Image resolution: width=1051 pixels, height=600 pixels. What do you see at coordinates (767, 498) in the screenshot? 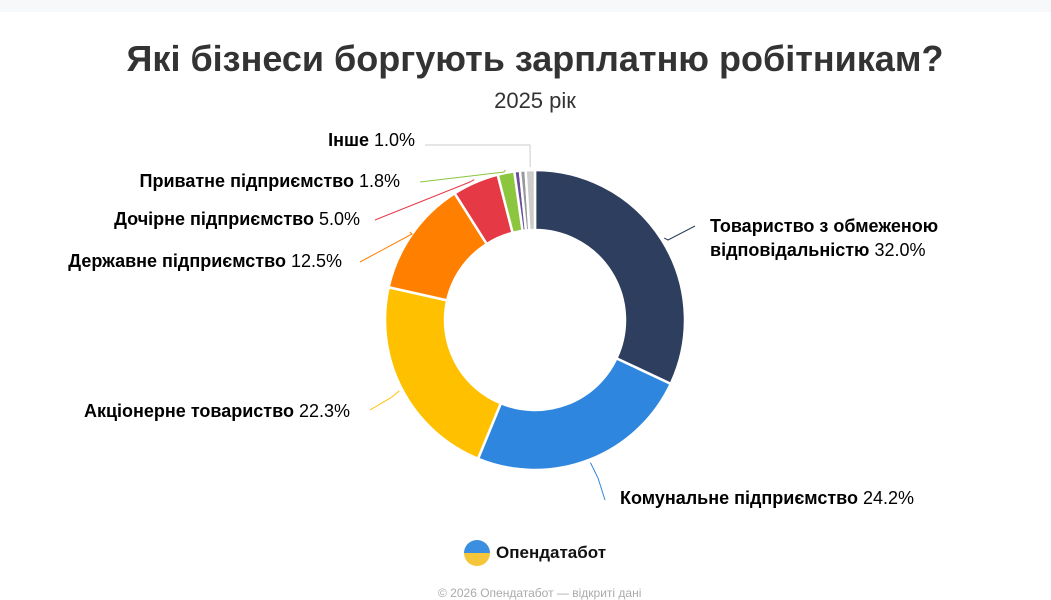
I see `data-label-1: Комунальне підприємство 24.2%` at bounding box center [767, 498].